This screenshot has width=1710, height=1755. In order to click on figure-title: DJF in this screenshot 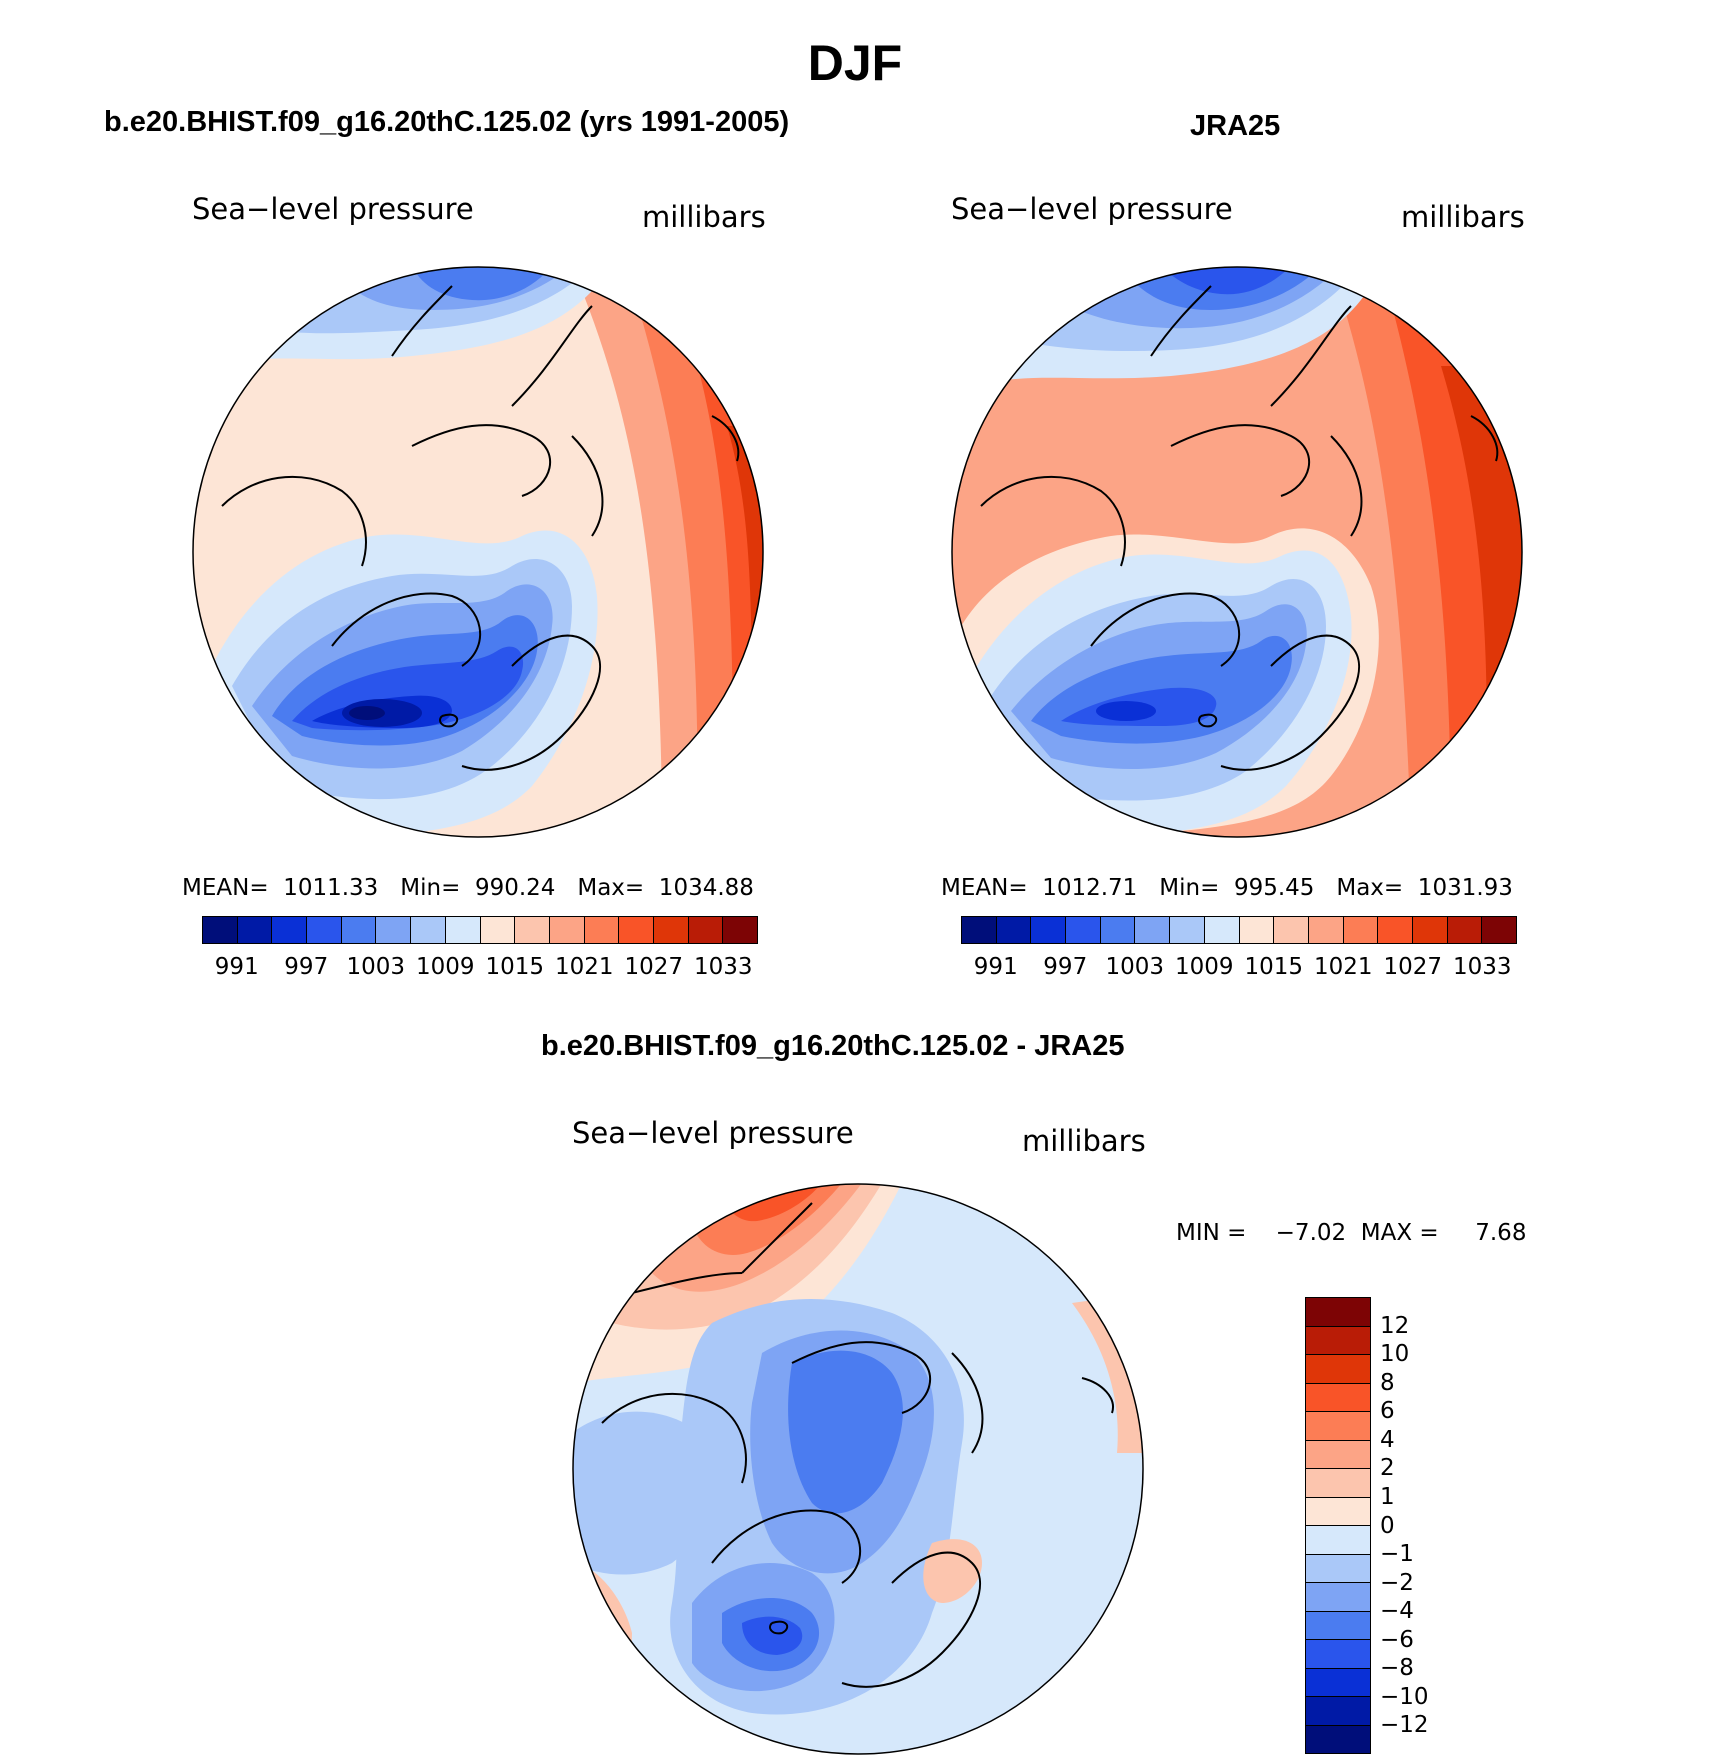, I will do `click(855, 63)`.